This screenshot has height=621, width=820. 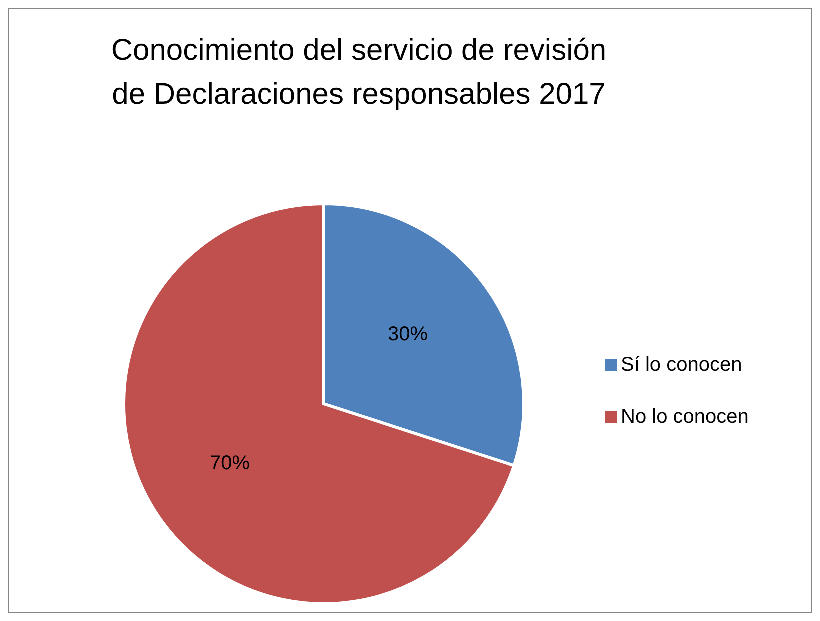 What do you see at coordinates (230, 463) in the screenshot?
I see `data-label: 70%` at bounding box center [230, 463].